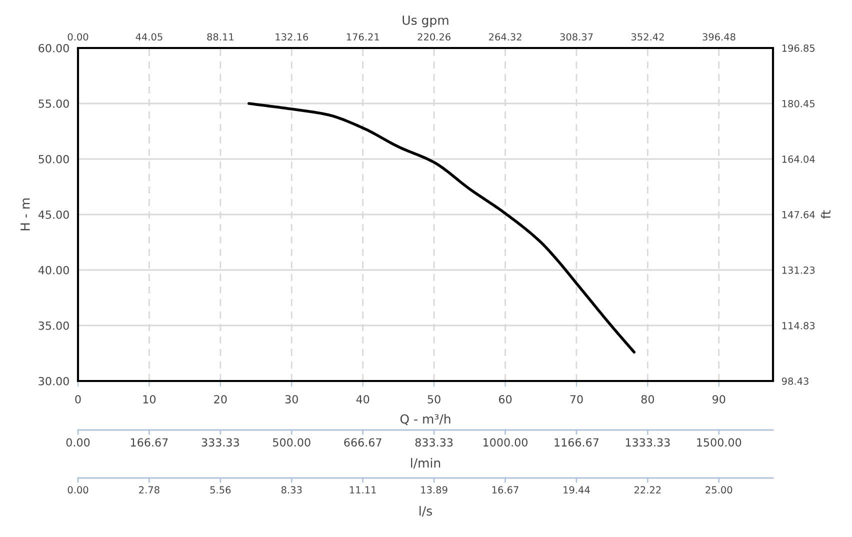 Image resolution: width=852 pixels, height=537 pixels. I want to click on x2-tick-label: 308.37, so click(576, 37).